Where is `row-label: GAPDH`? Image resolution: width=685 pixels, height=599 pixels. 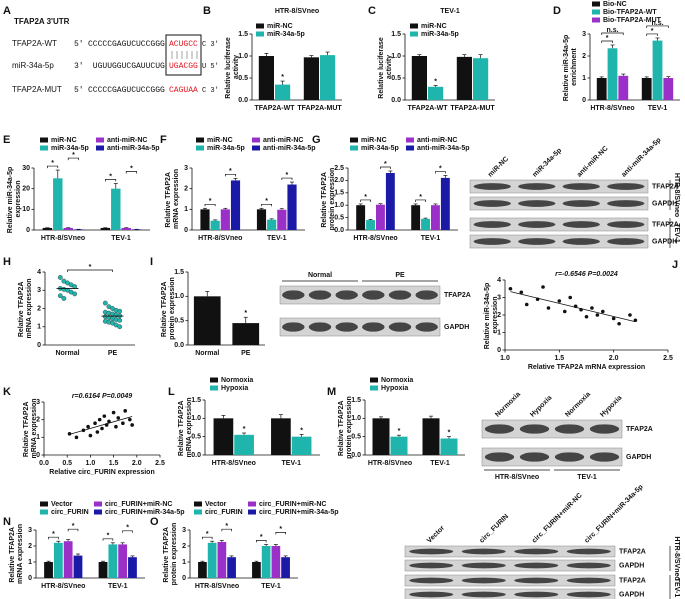 row-label: GAPDH is located at coordinates (664, 241).